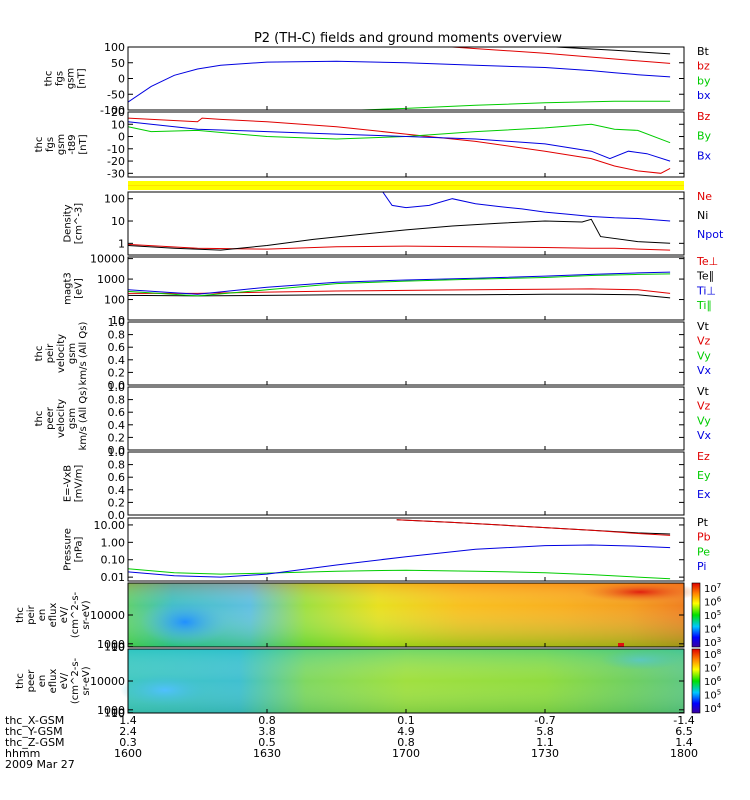 The height and width of the screenshot is (800, 750). What do you see at coordinates (704, 305) in the screenshot?
I see `legend-ti: Ti∥` at bounding box center [704, 305].